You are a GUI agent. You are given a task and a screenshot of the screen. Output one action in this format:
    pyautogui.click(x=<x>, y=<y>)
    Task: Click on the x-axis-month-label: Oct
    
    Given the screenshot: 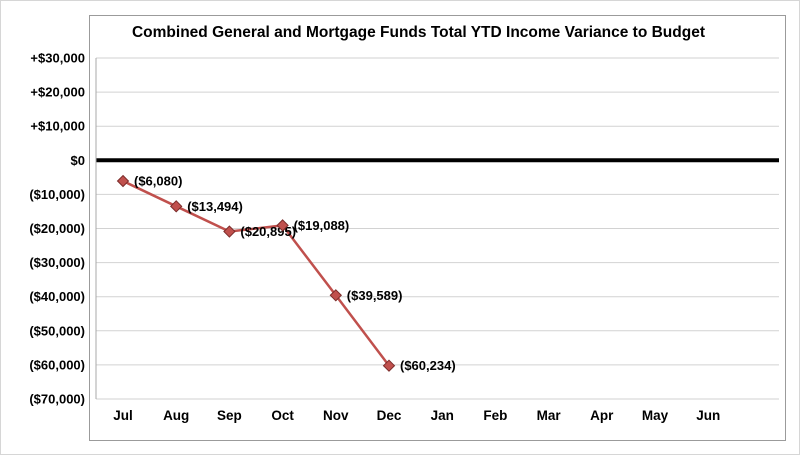 What is the action you would take?
    pyautogui.click(x=282, y=415)
    